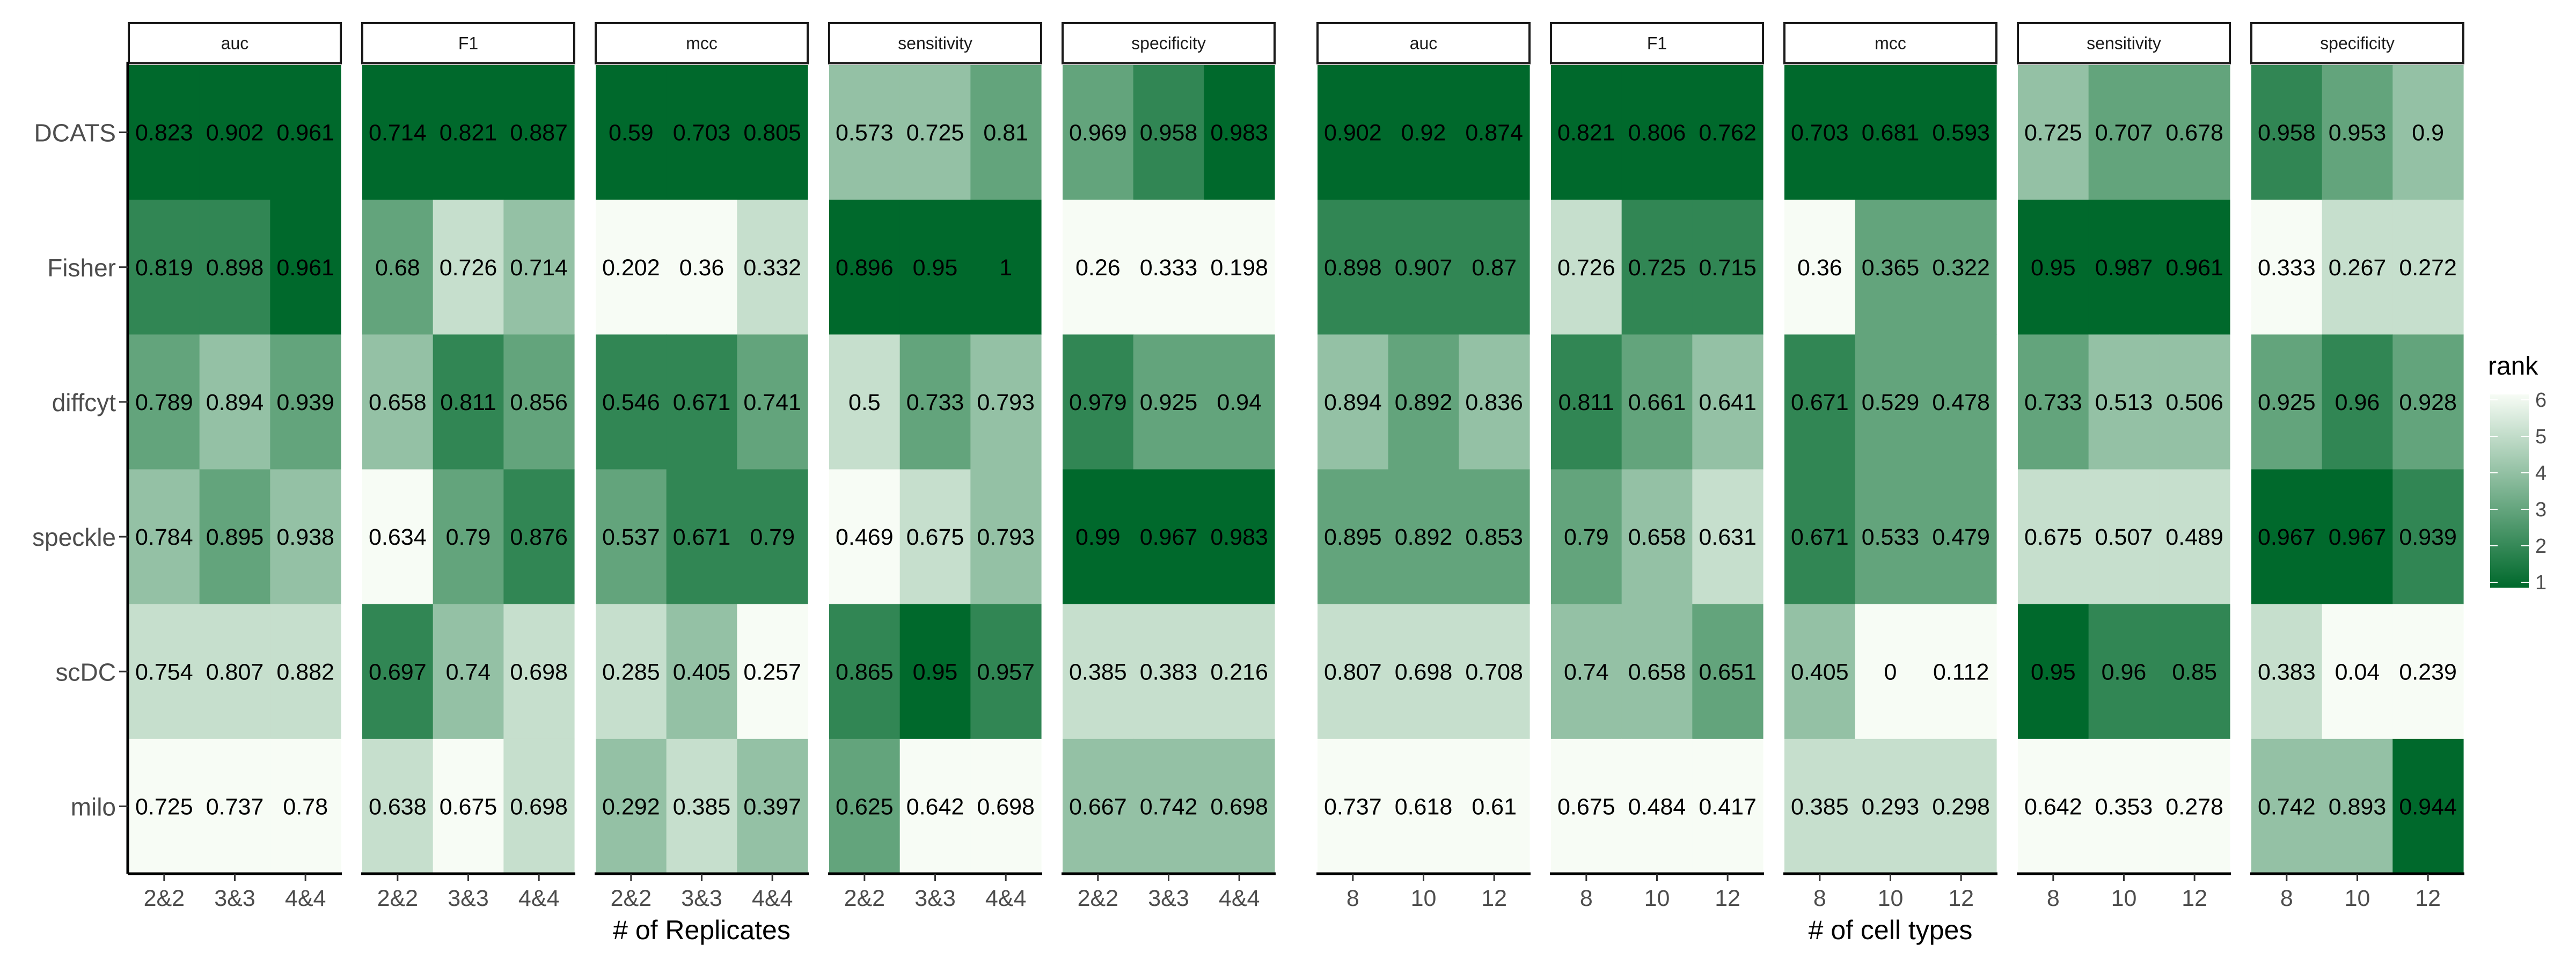 The image size is (2576, 966). I want to click on cell-value-label: 0.789, so click(164, 402).